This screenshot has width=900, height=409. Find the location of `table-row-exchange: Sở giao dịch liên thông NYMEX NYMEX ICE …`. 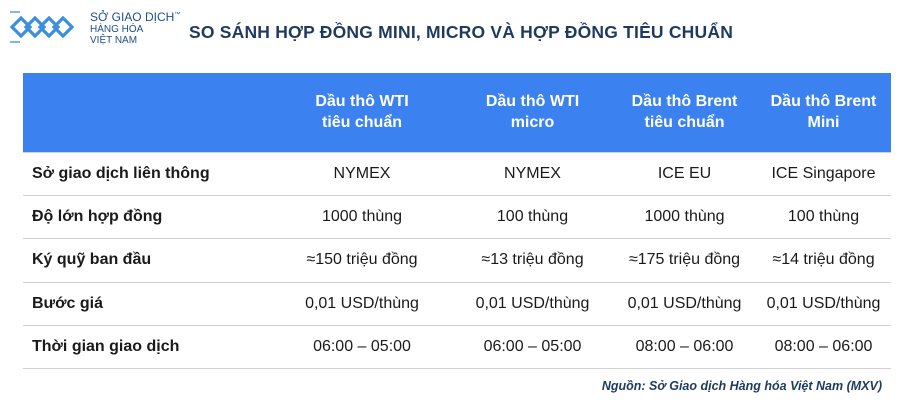

table-row-exchange: Sở giao dịch liên thông NYMEX NYMEX ICE … is located at coordinates (457, 174).